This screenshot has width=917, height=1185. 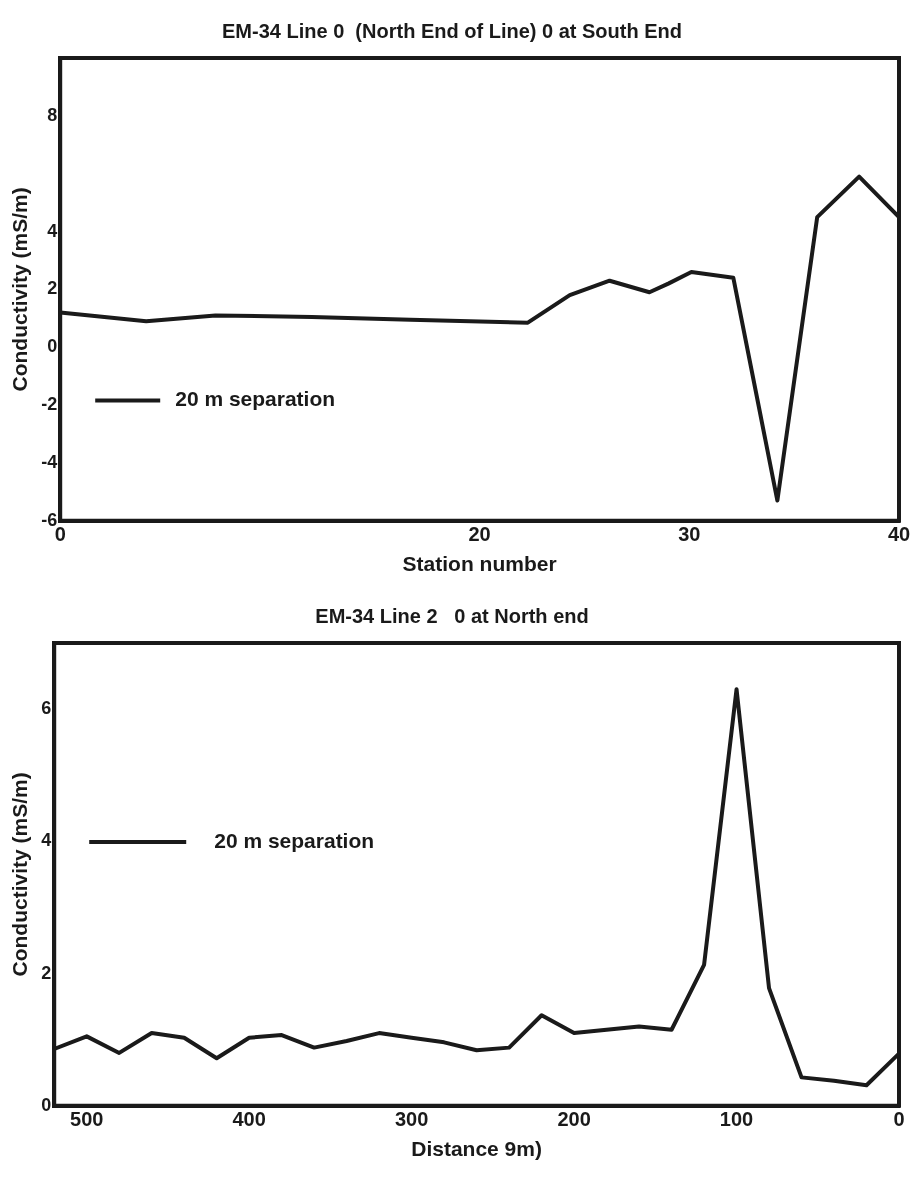 What do you see at coordinates (479, 564) in the screenshot?
I see `x-axis-title: Station number` at bounding box center [479, 564].